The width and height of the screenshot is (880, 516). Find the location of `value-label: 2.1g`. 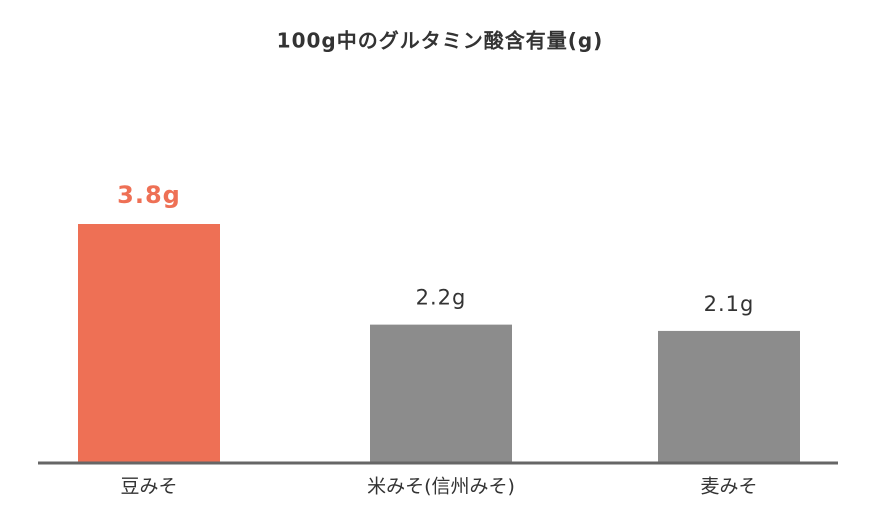

value-label: 2.1g is located at coordinates (729, 304).